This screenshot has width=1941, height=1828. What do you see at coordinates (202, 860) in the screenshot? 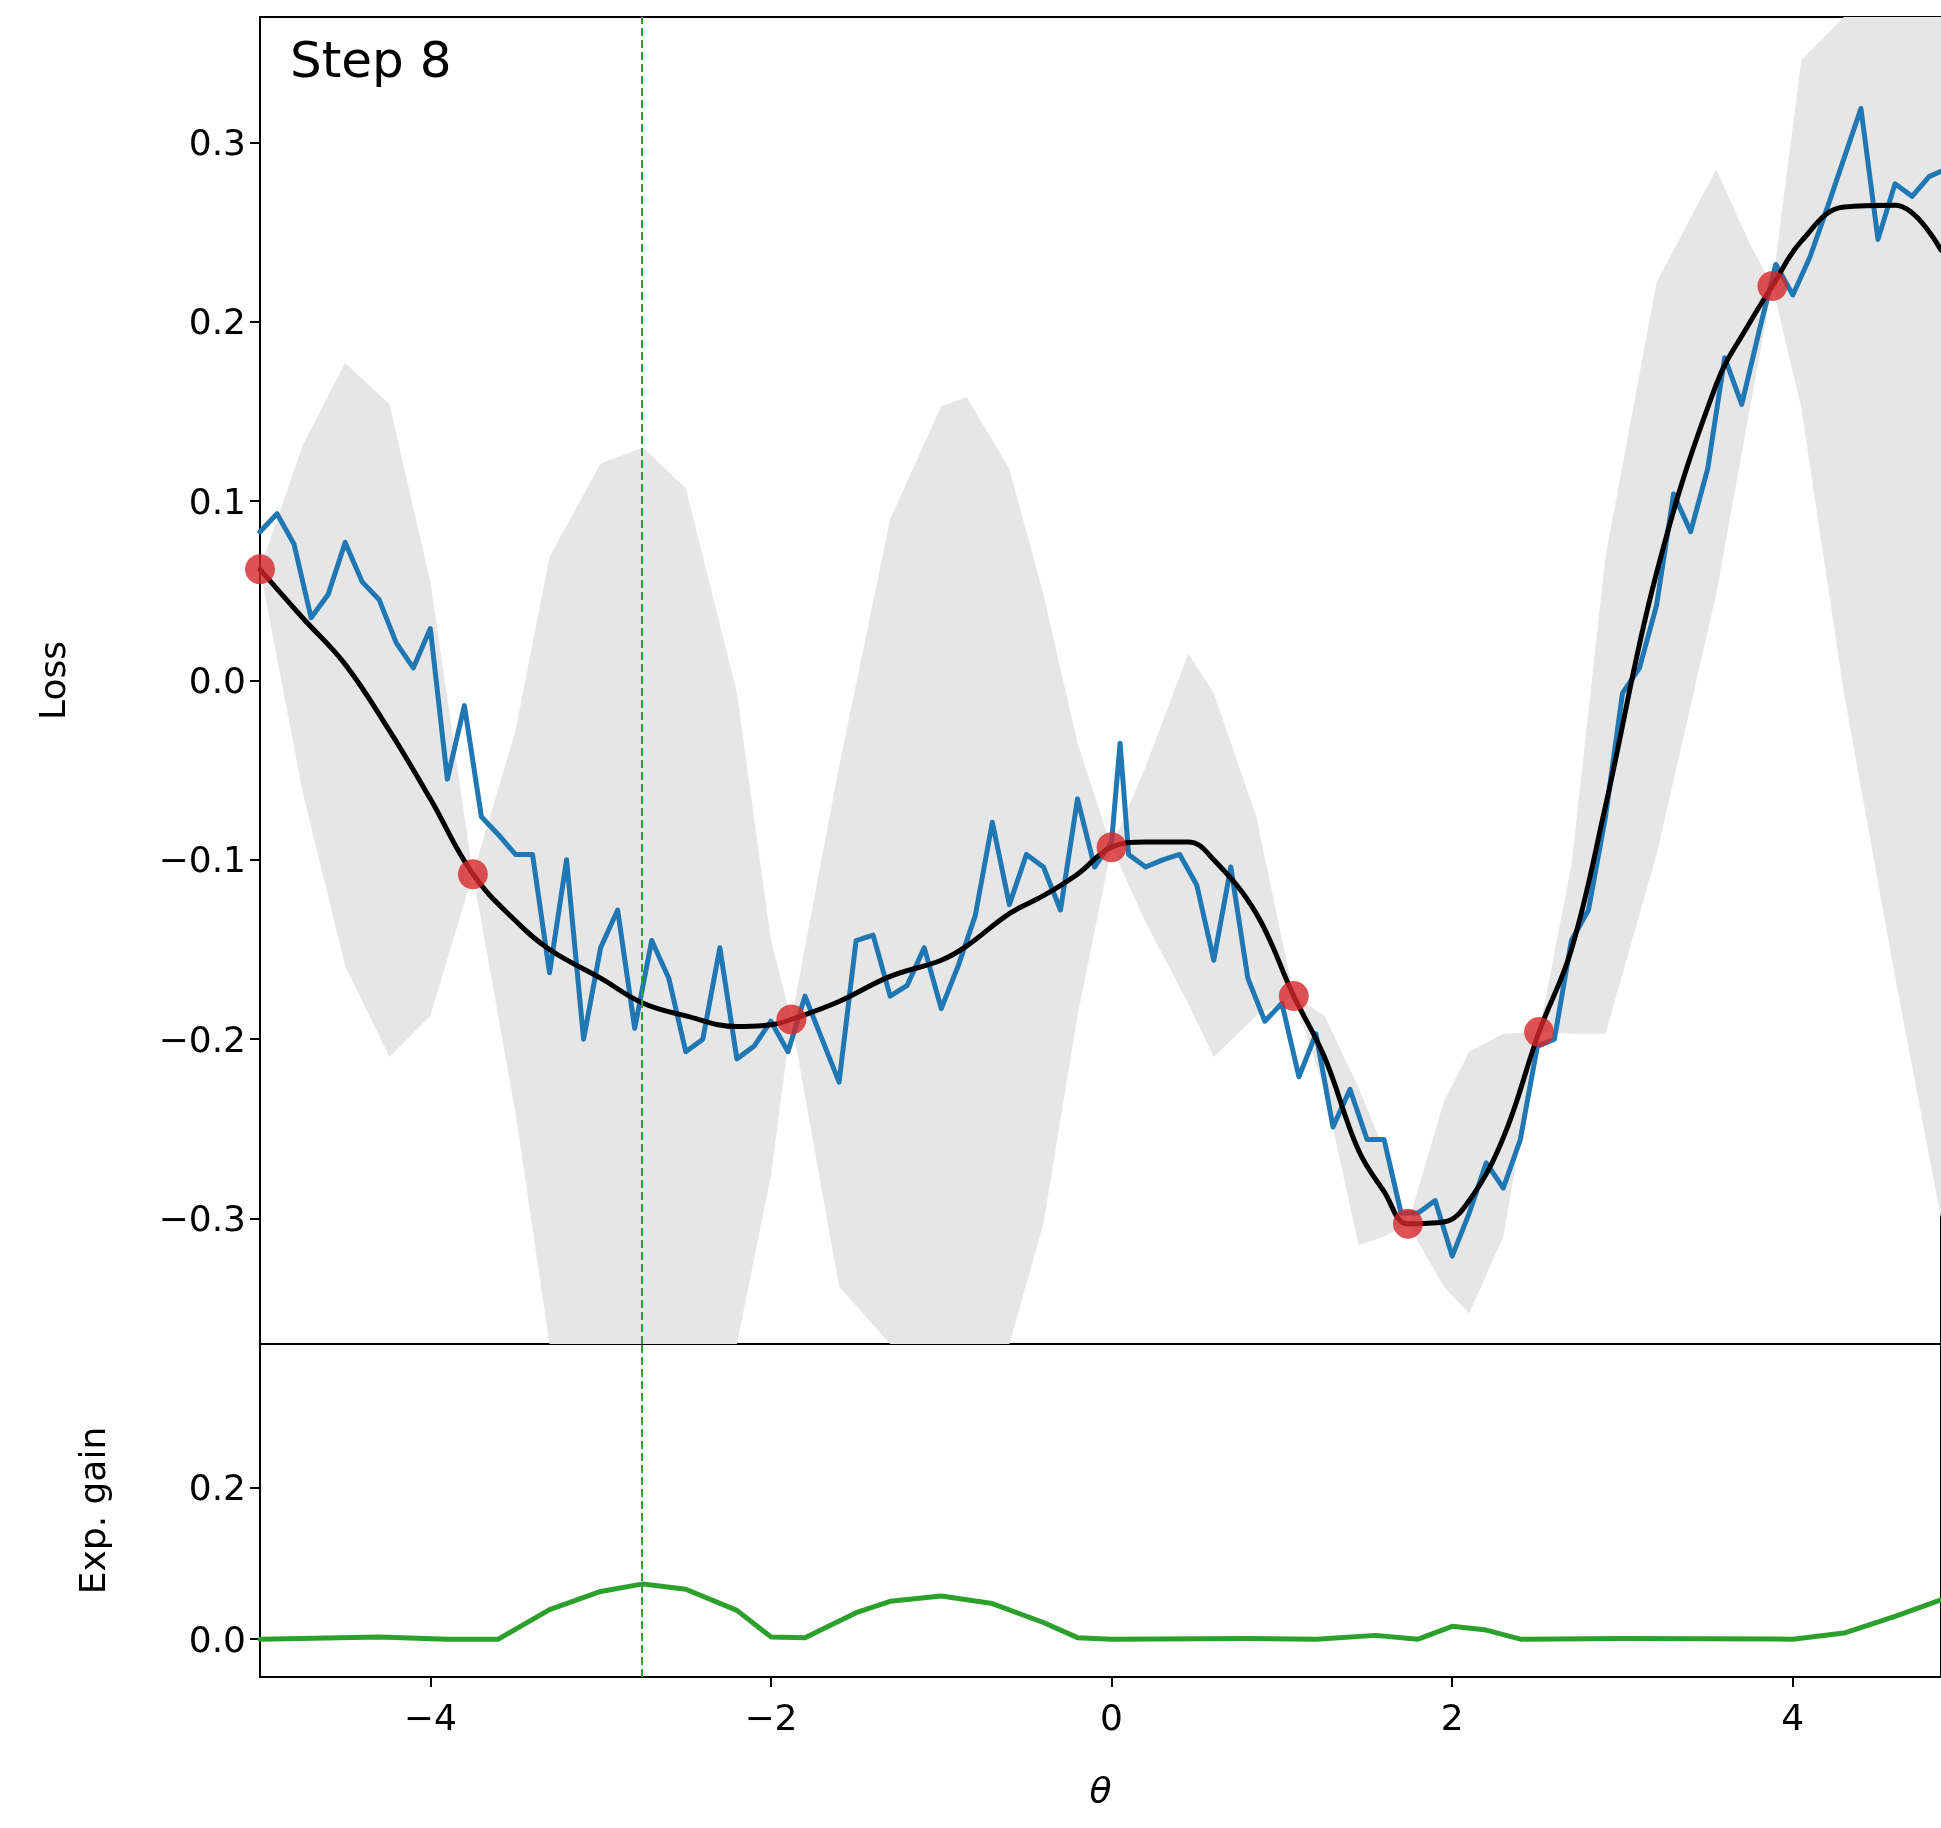
I see `y-tick-label: −0.1` at bounding box center [202, 860].